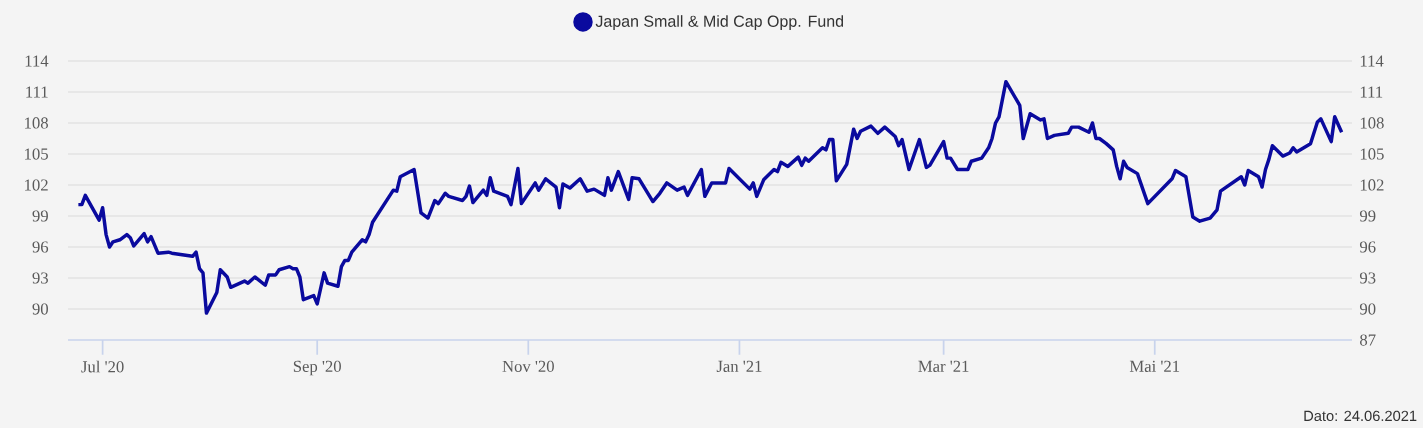 This screenshot has height=428, width=1423. Describe the element at coordinates (1372, 123) in the screenshot. I see `y2-tick-label: 108` at that location.